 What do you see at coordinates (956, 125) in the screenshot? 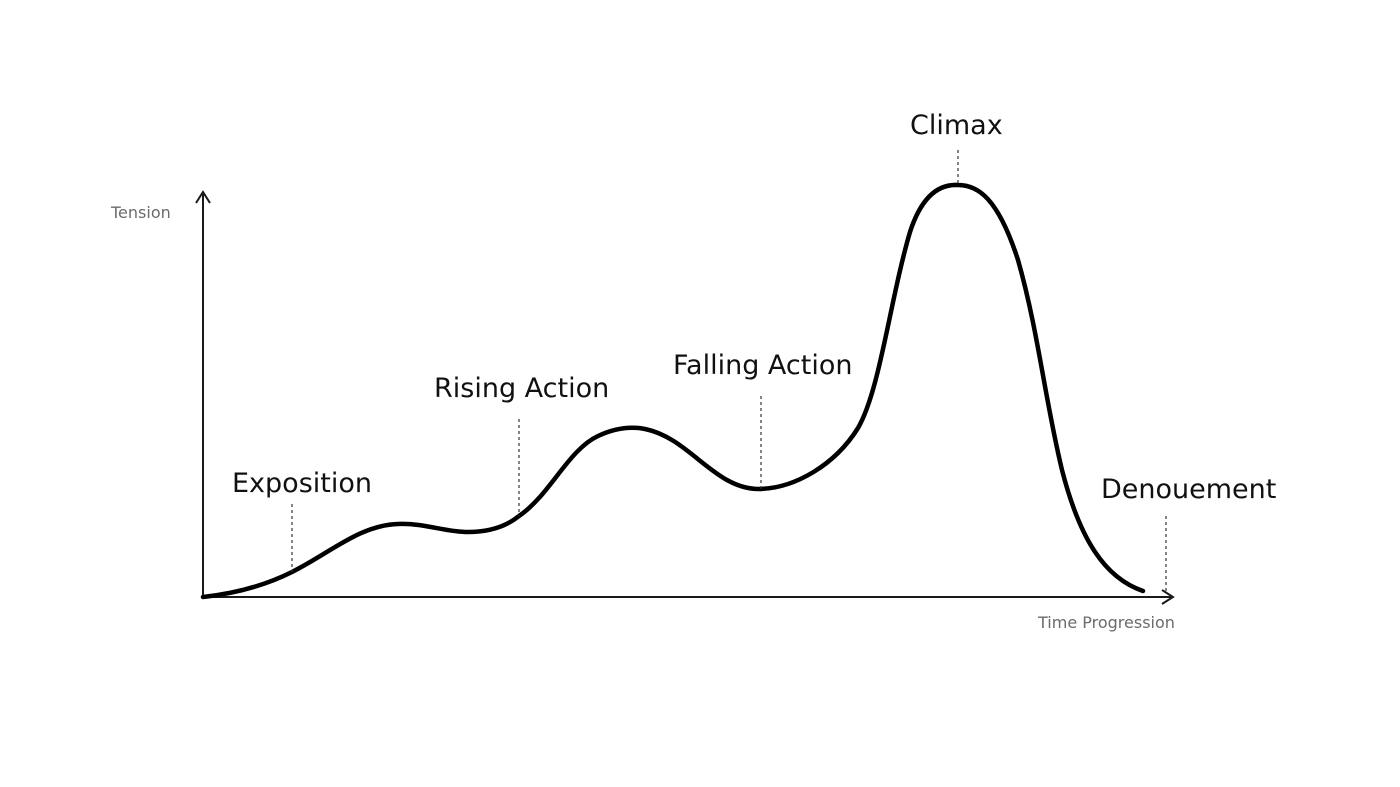
I see `stage-label-climax: Climax` at bounding box center [956, 125].